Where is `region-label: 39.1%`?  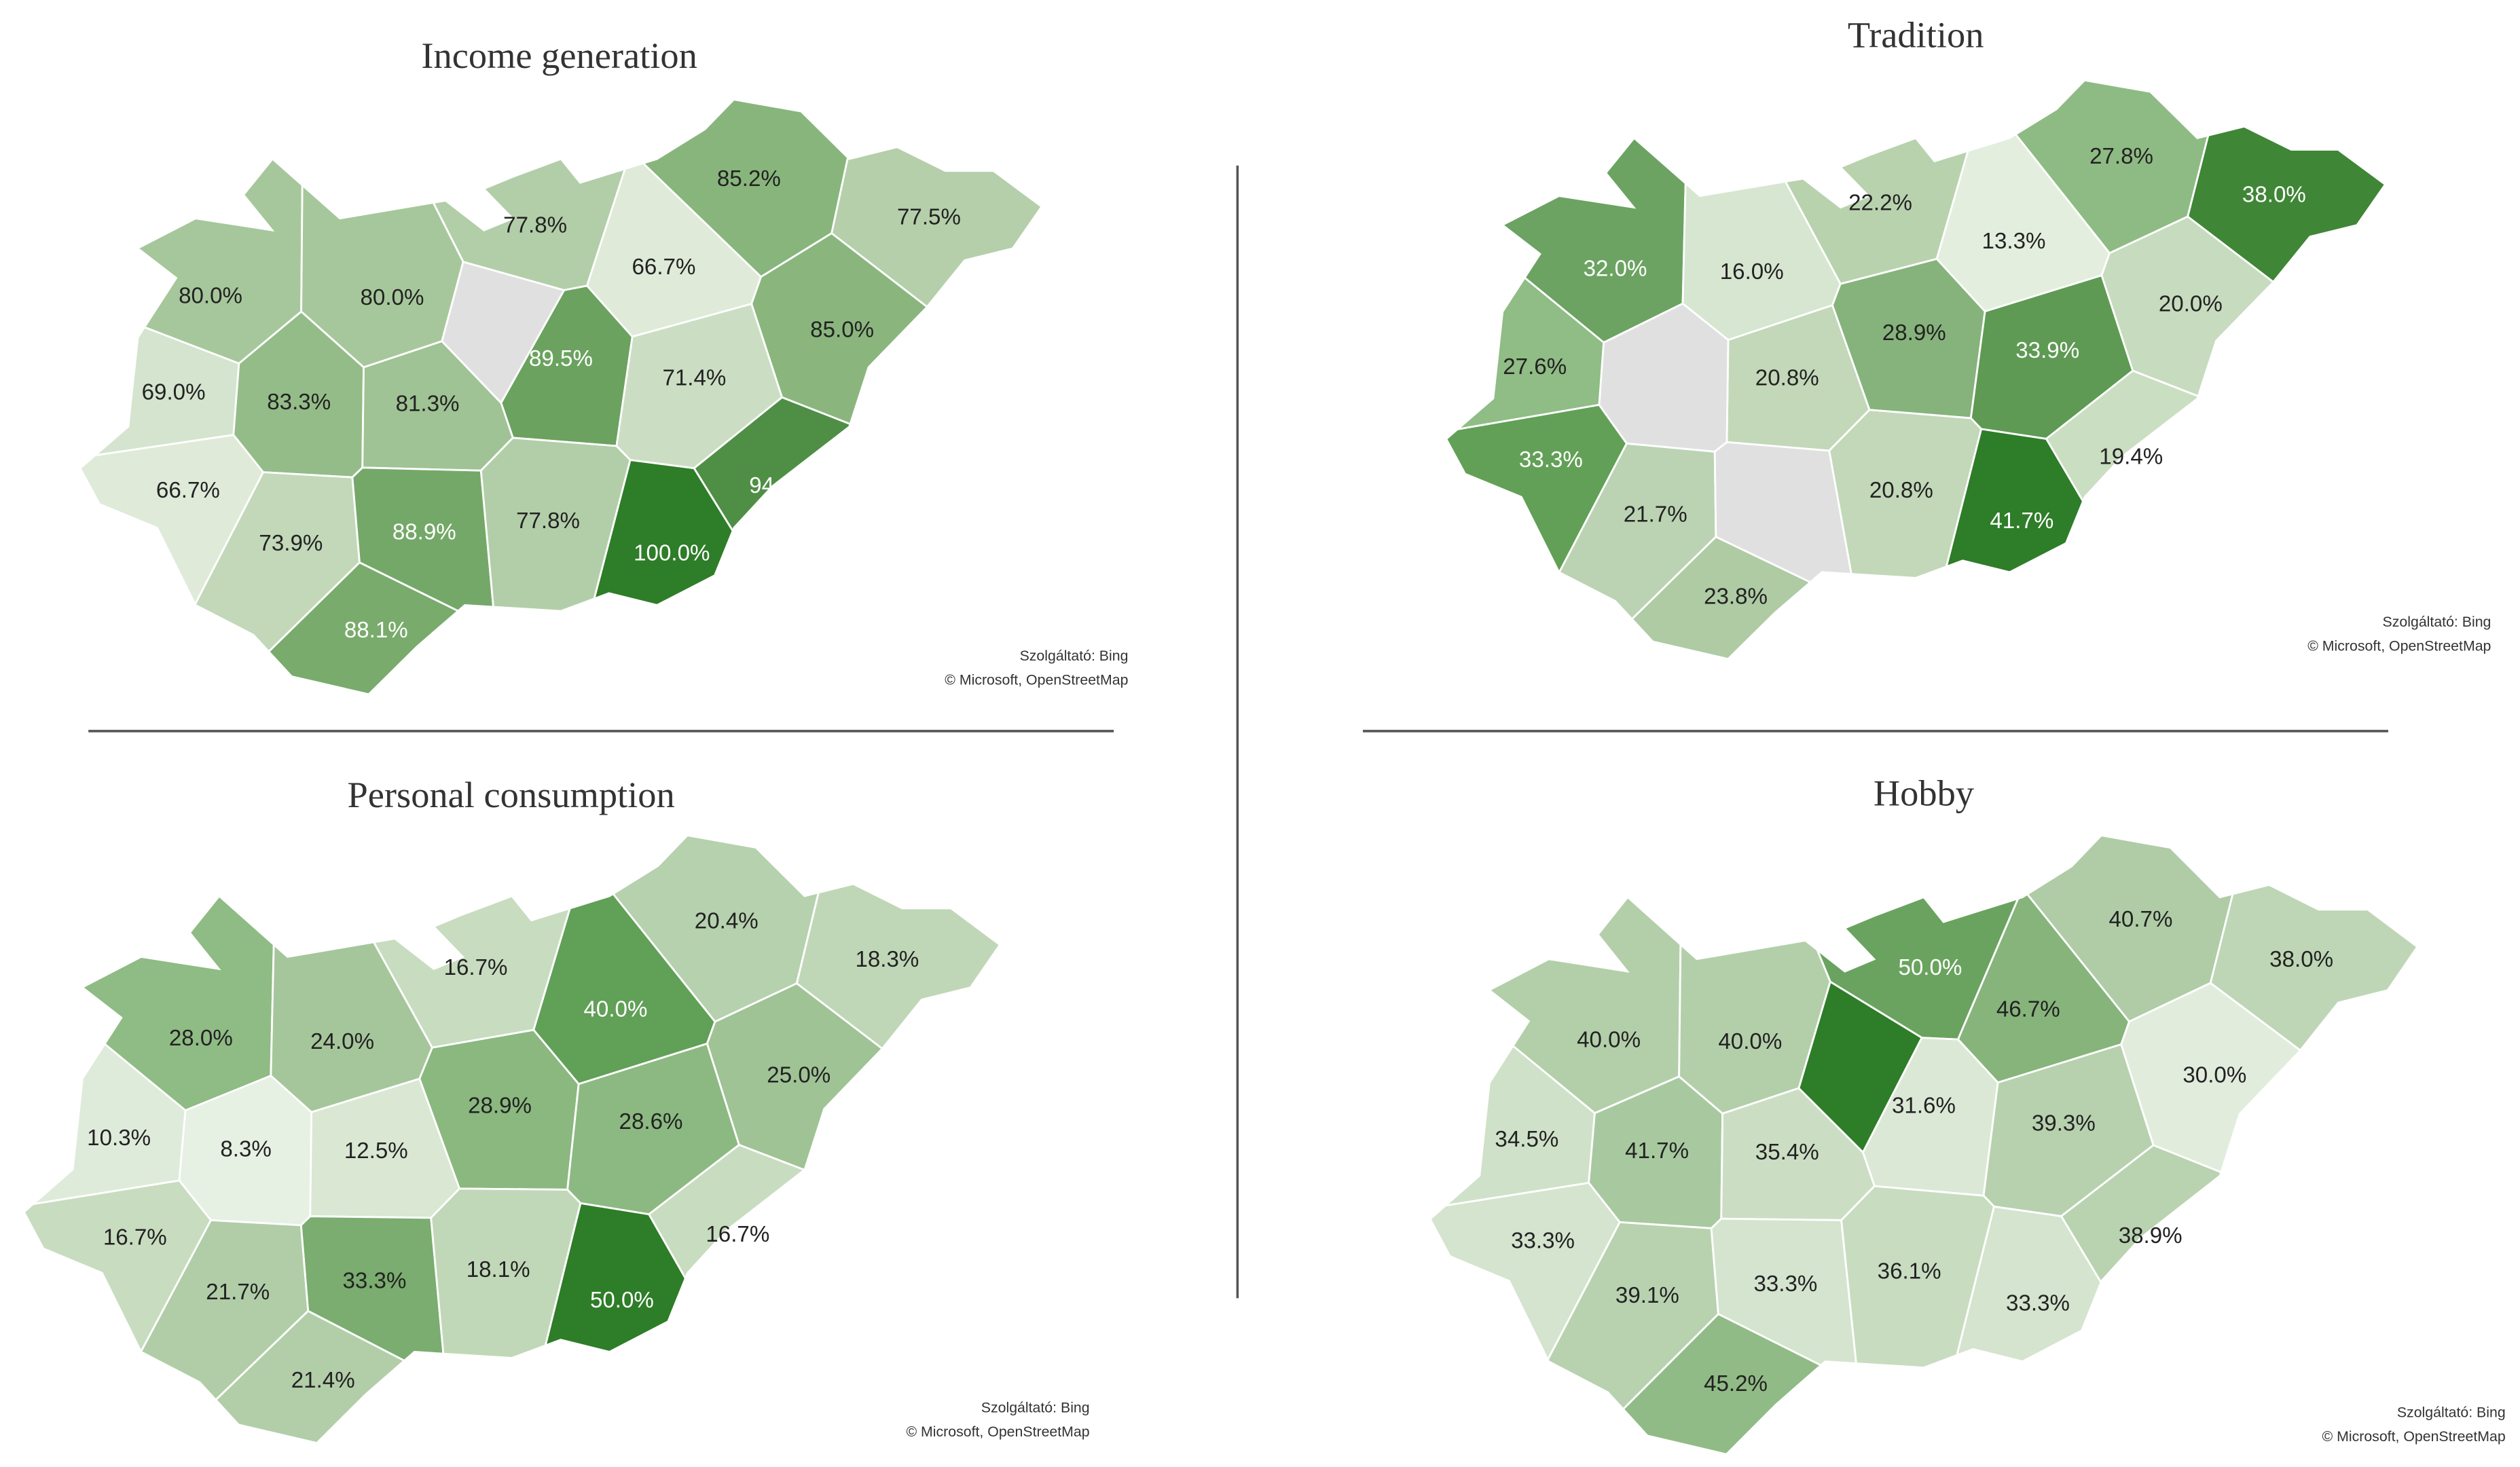 region-label: 39.1% is located at coordinates (1647, 1295).